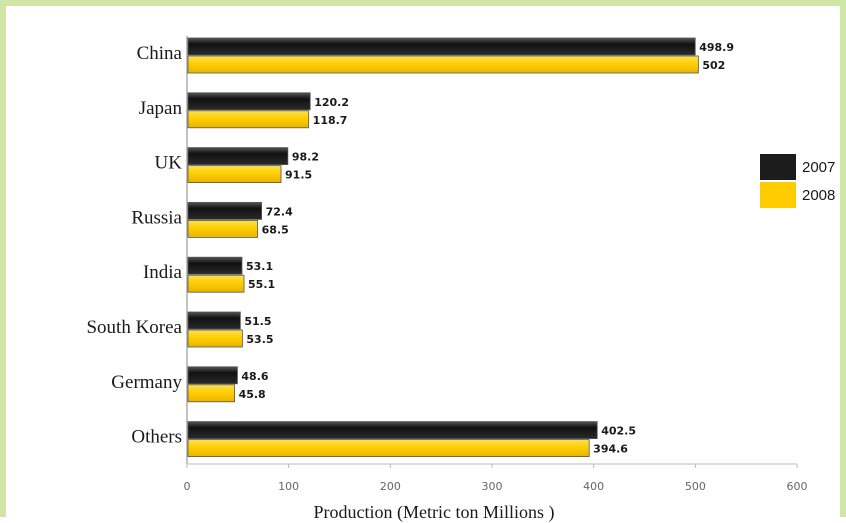  Describe the element at coordinates (610, 449) in the screenshot. I see `data-label-2008-others: 394.6` at that location.